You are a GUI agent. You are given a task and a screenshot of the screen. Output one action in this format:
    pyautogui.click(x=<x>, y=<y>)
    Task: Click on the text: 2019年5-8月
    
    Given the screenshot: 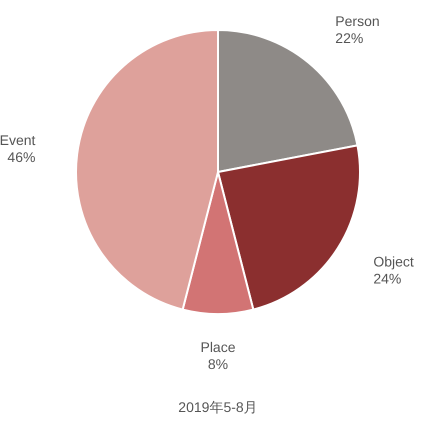 What is the action you would take?
    pyautogui.click(x=218, y=407)
    